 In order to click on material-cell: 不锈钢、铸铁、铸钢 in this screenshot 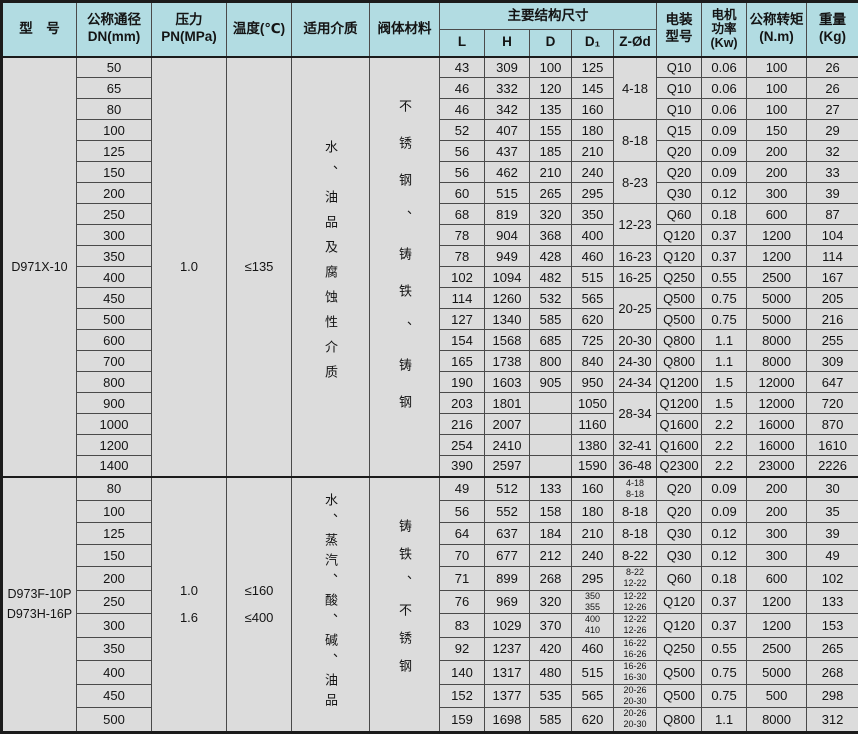, I will do `click(405, 267)`.